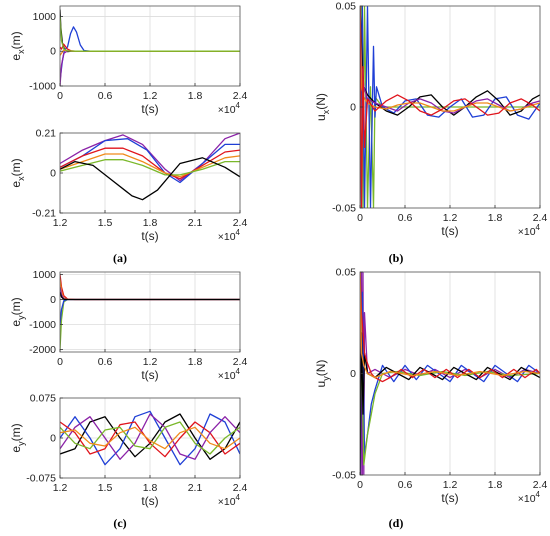 Image resolution: width=550 pixels, height=536 pixels. I want to click on y-axis-label: ux(N), so click(322, 107).